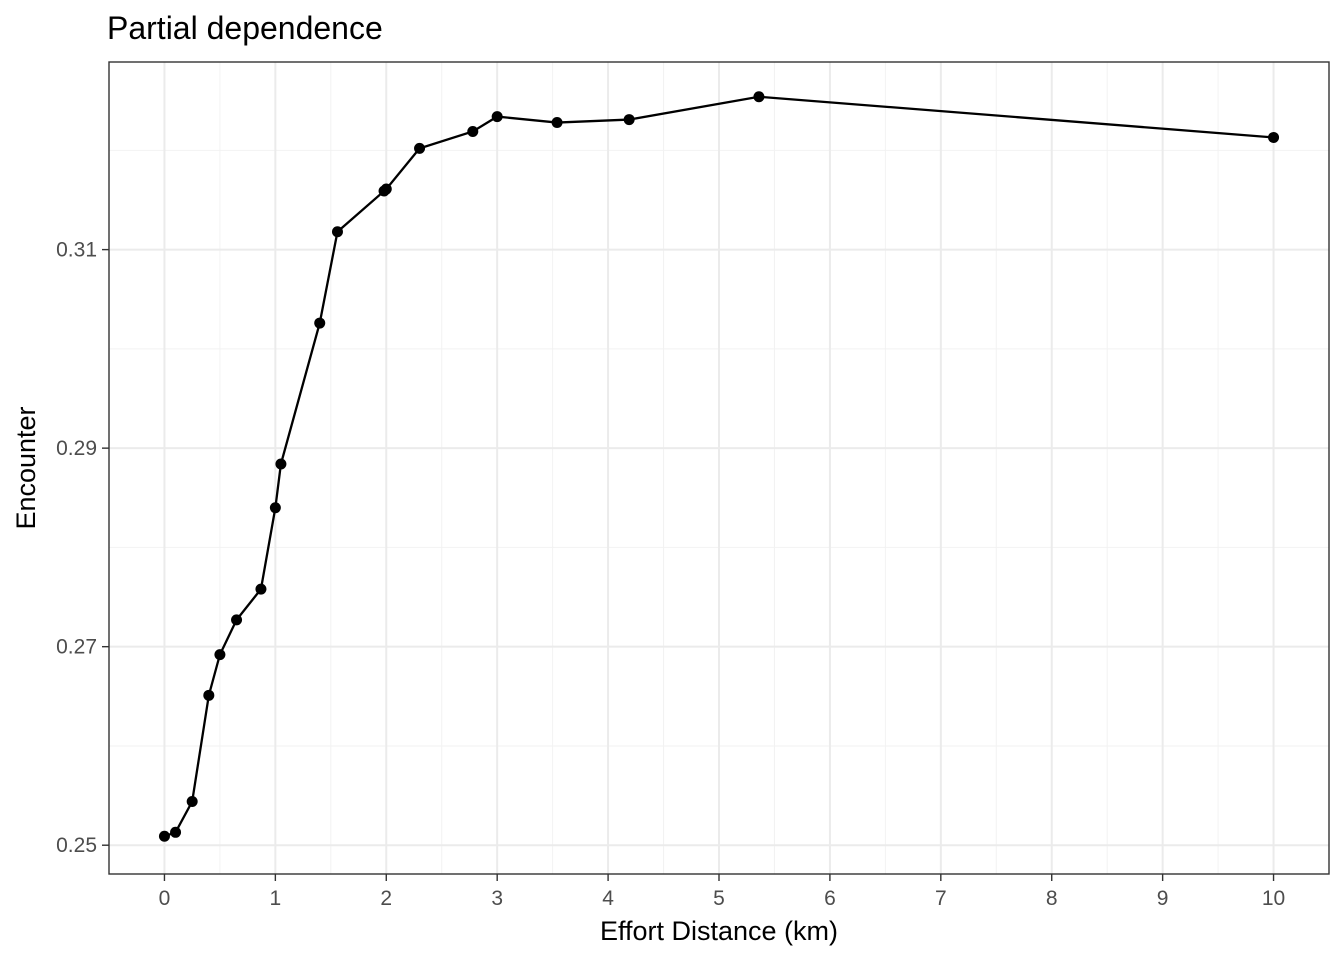 This screenshot has width=1344, height=960. Describe the element at coordinates (497, 898) in the screenshot. I see `x-tick-label: 3` at that location.